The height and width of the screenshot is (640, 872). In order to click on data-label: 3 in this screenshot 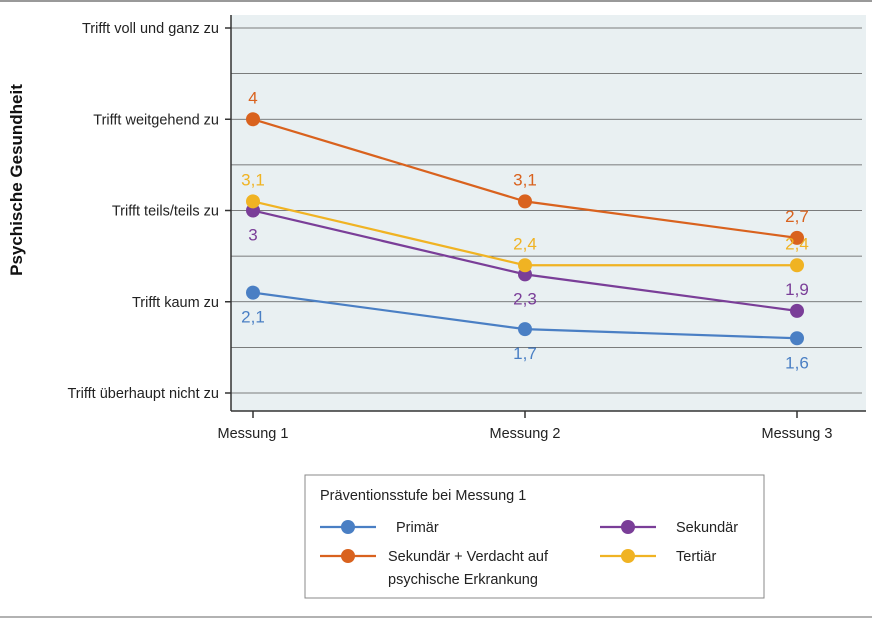, I will do `click(252, 235)`.